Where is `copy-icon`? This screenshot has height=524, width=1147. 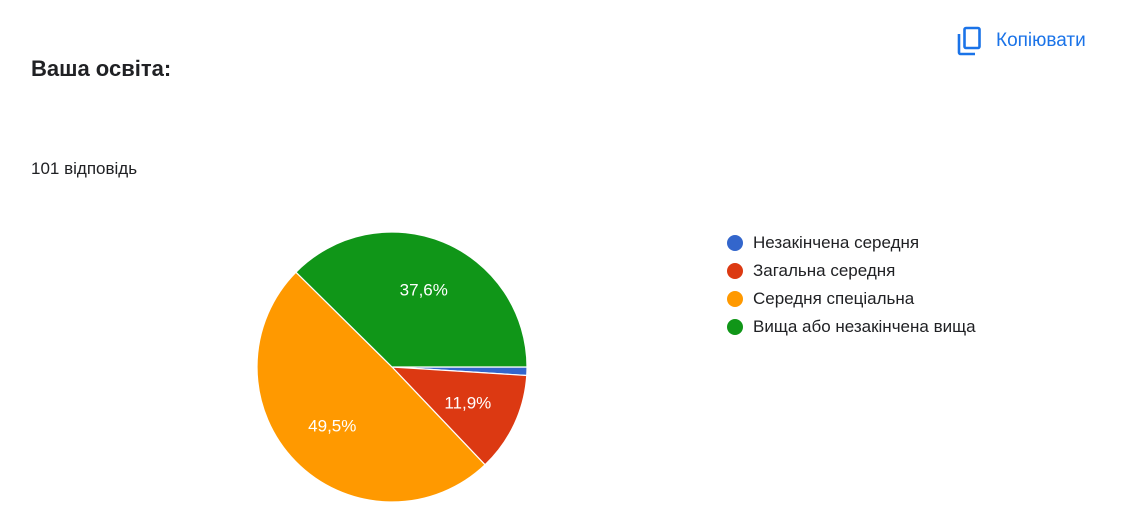 copy-icon is located at coordinates (969, 41).